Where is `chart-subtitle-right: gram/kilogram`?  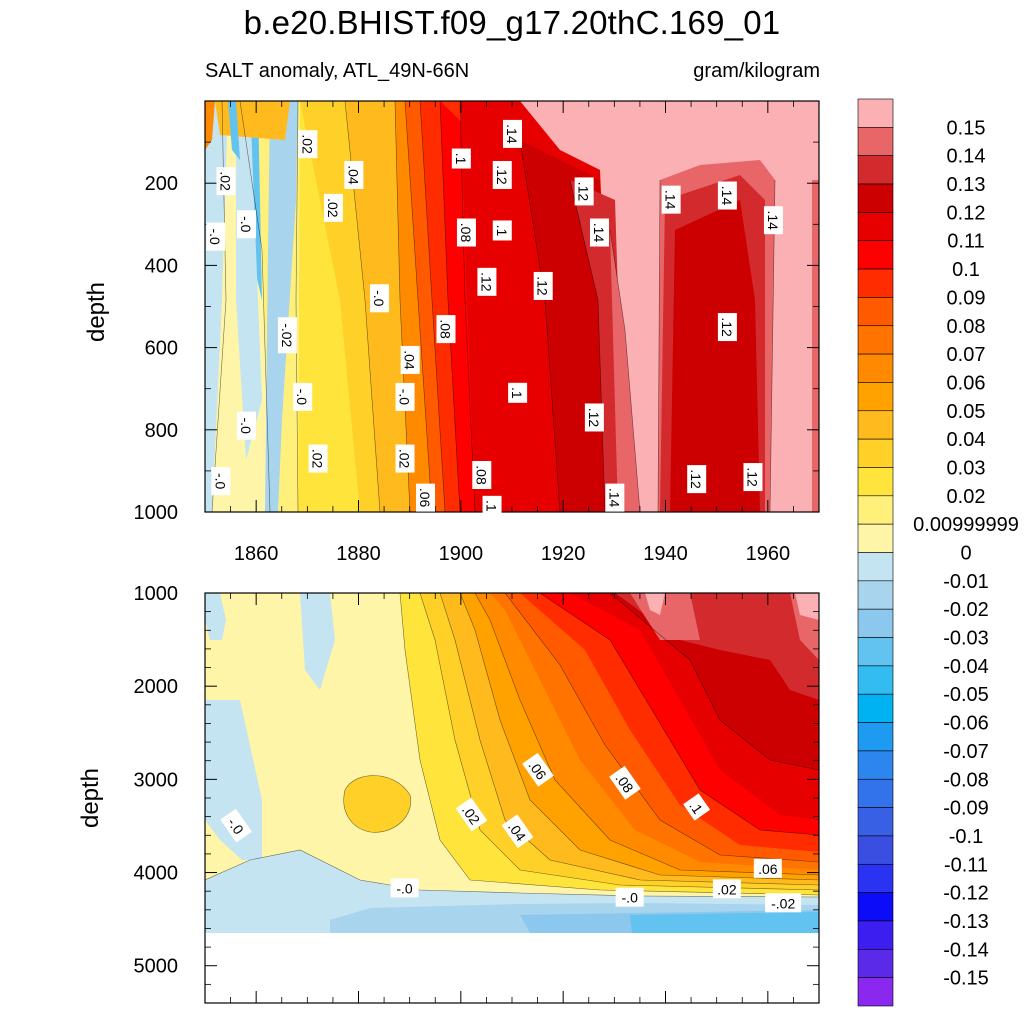
chart-subtitle-right: gram/kilogram is located at coordinates (756, 71).